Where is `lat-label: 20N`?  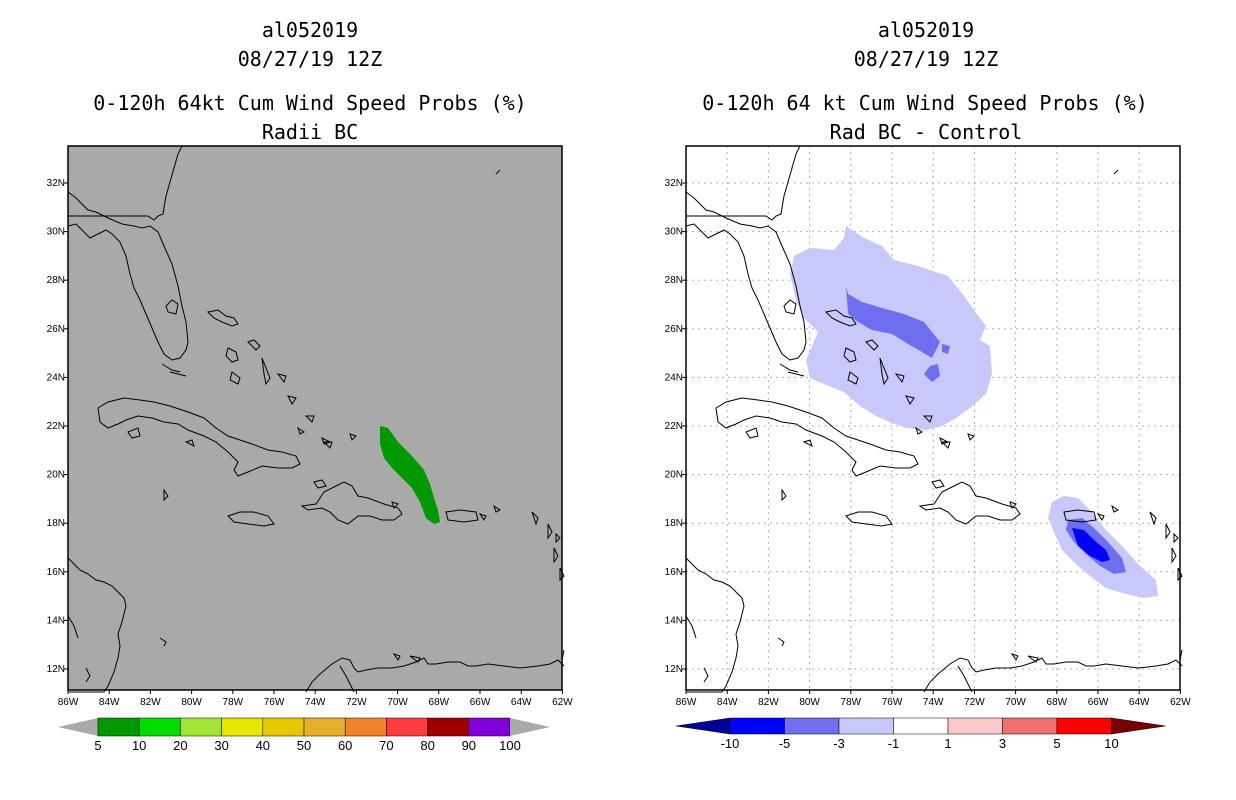 lat-label: 20N is located at coordinates (56, 475).